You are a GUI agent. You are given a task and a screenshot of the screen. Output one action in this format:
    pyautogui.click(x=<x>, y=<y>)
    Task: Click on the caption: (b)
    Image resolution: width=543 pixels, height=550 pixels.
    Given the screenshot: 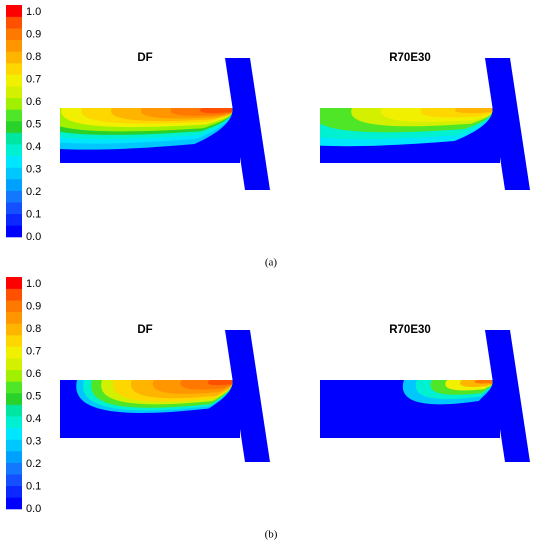 What is the action you would take?
    pyautogui.click(x=271, y=535)
    